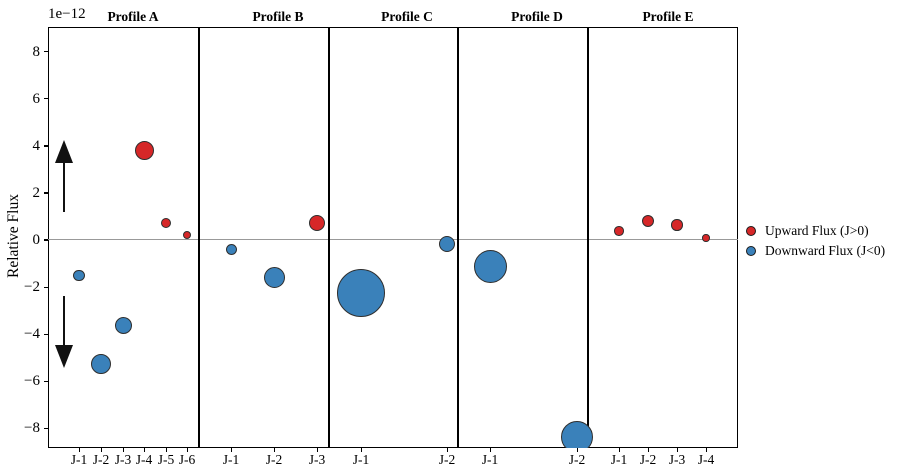 The image size is (901, 471). What do you see at coordinates (32, 287) in the screenshot?
I see `y-tick-label: −2` at bounding box center [32, 287].